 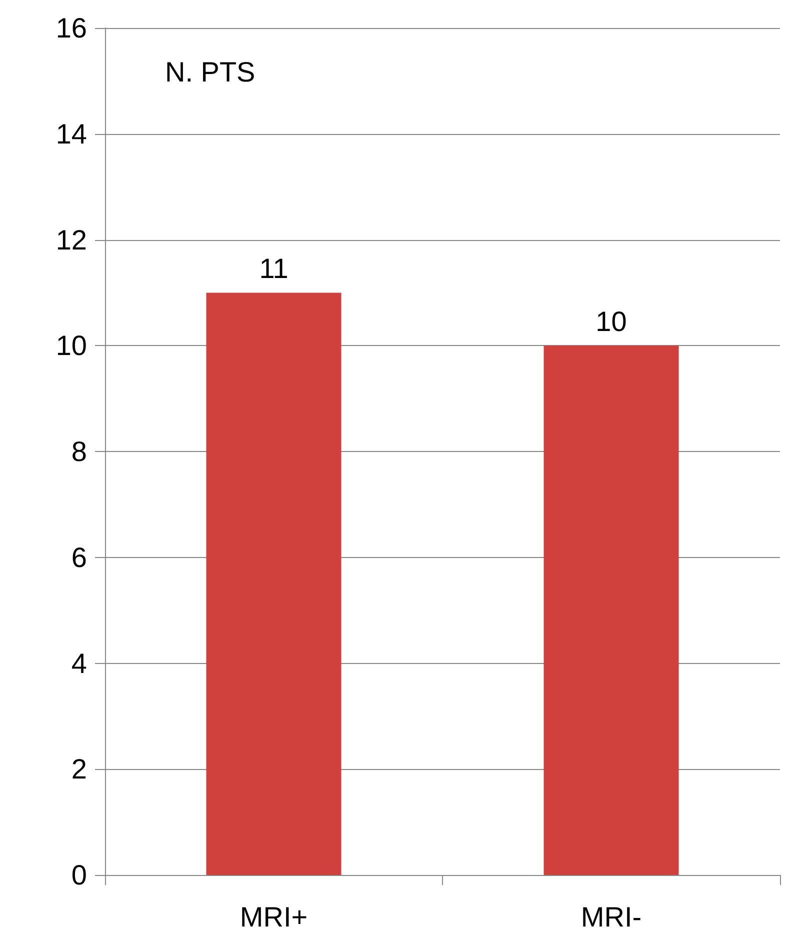 I want to click on data-label: 10, so click(x=611, y=322).